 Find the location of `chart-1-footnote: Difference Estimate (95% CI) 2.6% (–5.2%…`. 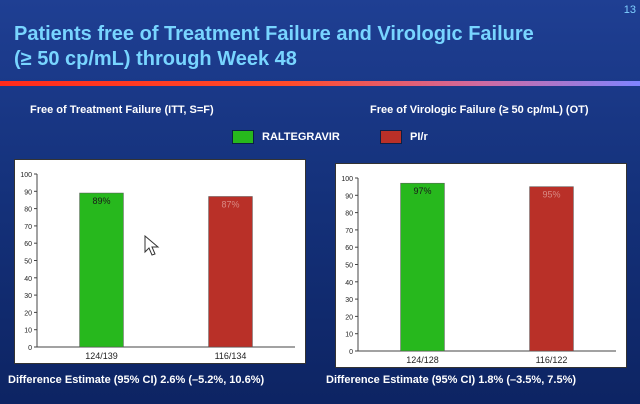

chart-1-footnote: Difference Estimate (95% CI) 2.6% (–5.2%… is located at coordinates (136, 380).